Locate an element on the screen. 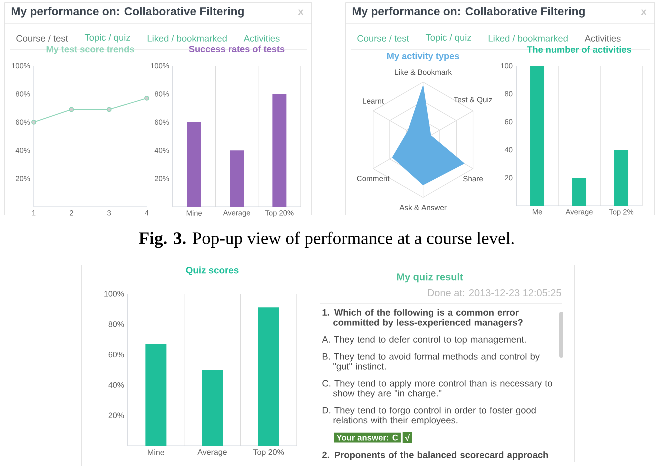  text: My quiz result is located at coordinates (430, 278).